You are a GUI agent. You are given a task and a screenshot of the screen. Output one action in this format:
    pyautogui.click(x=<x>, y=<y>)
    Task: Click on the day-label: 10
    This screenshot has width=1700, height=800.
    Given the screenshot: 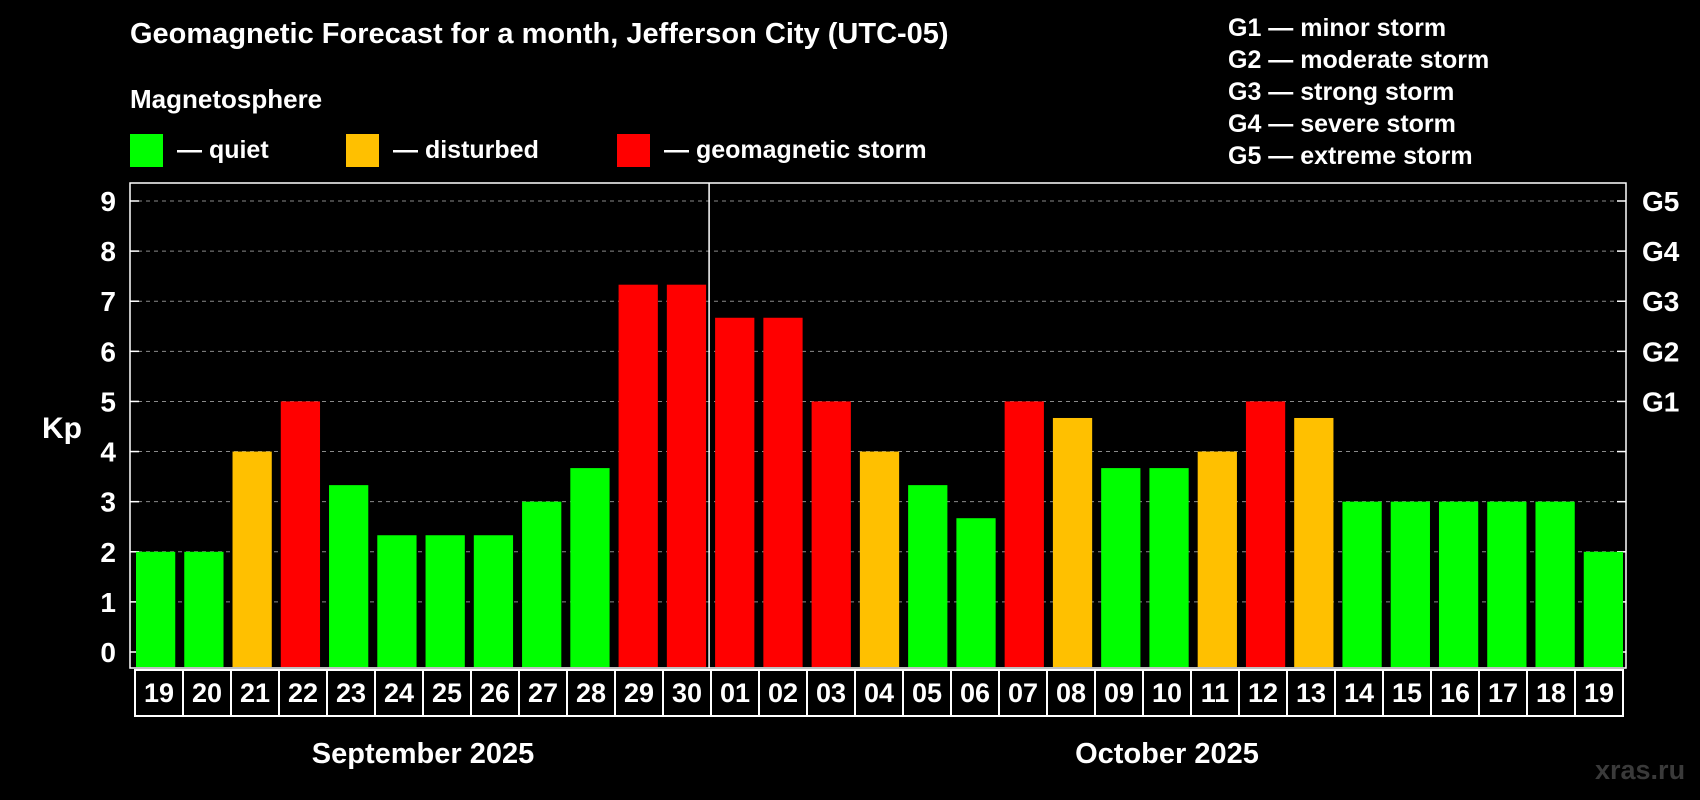 What is the action you would take?
    pyautogui.click(x=1167, y=693)
    